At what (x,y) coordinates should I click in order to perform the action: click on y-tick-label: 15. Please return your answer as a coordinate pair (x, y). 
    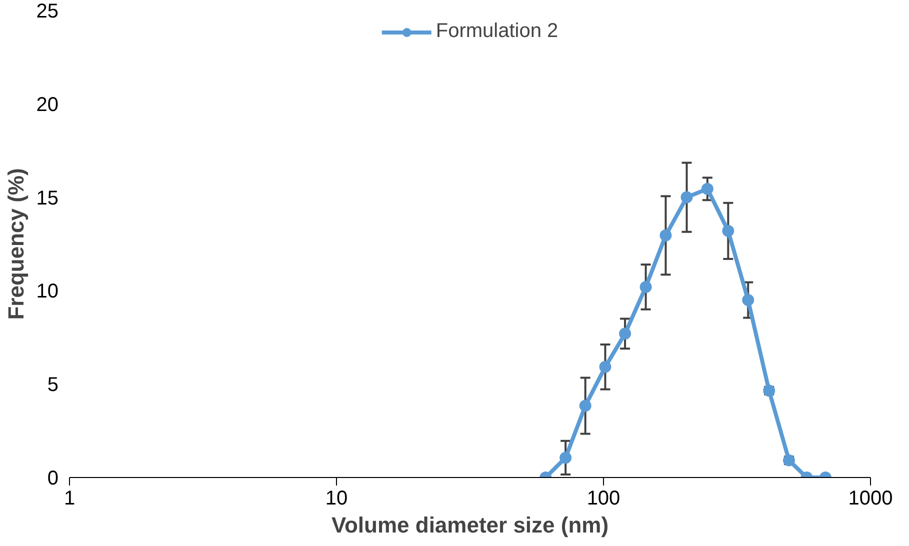
    Looking at the image, I should click on (47, 198).